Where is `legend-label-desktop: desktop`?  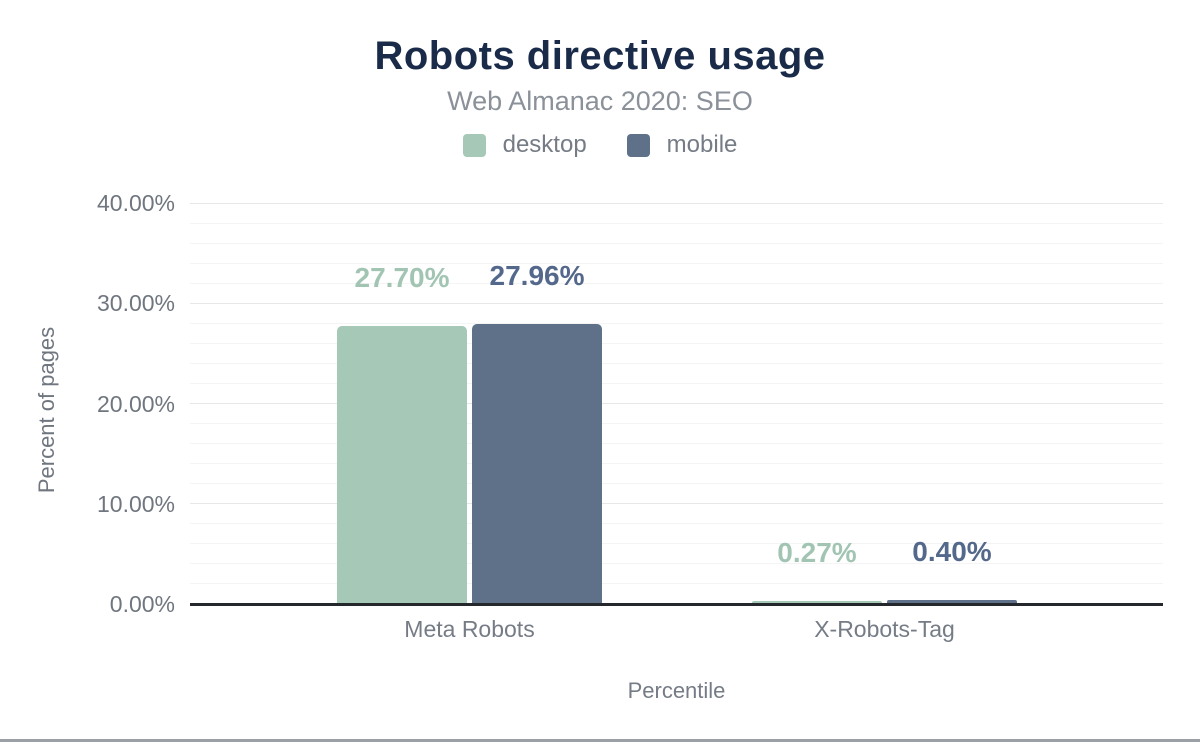
legend-label-desktop: desktop is located at coordinates (544, 144).